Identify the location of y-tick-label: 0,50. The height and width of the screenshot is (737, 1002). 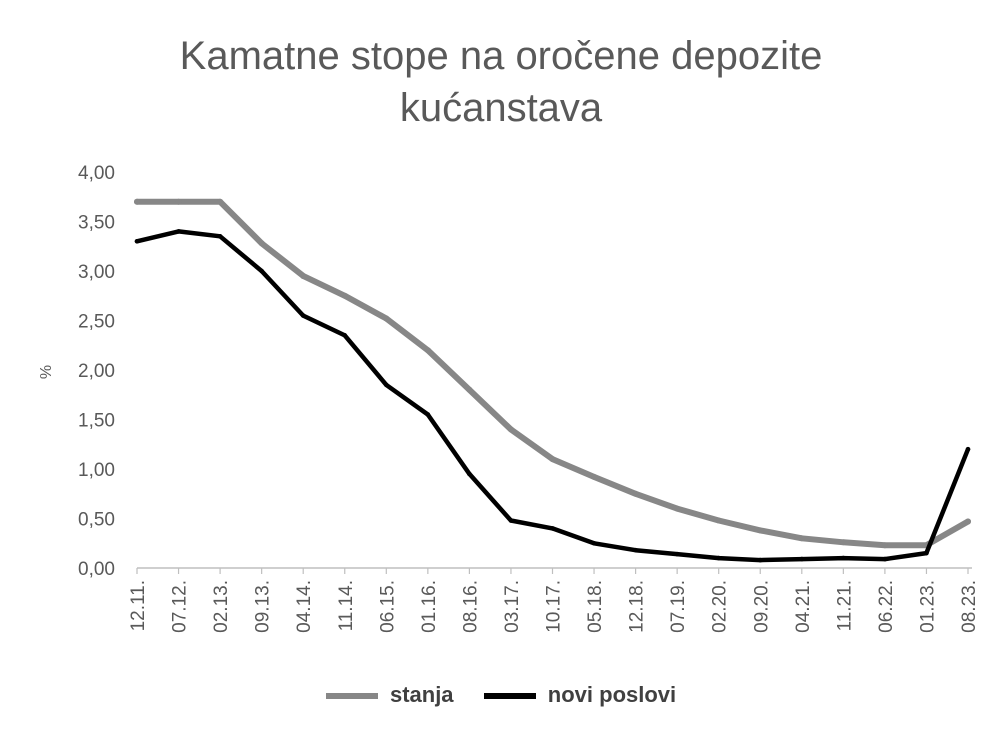
(96, 520).